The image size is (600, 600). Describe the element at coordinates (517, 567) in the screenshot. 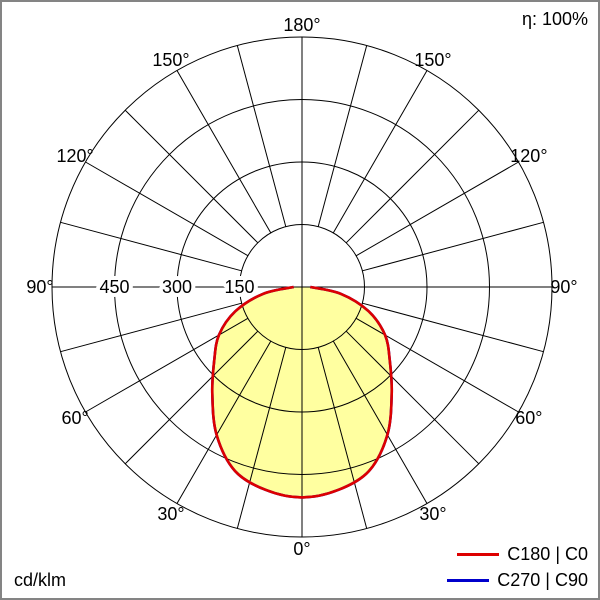

I see `legend: C180 | C0 C270 | C90` at that location.